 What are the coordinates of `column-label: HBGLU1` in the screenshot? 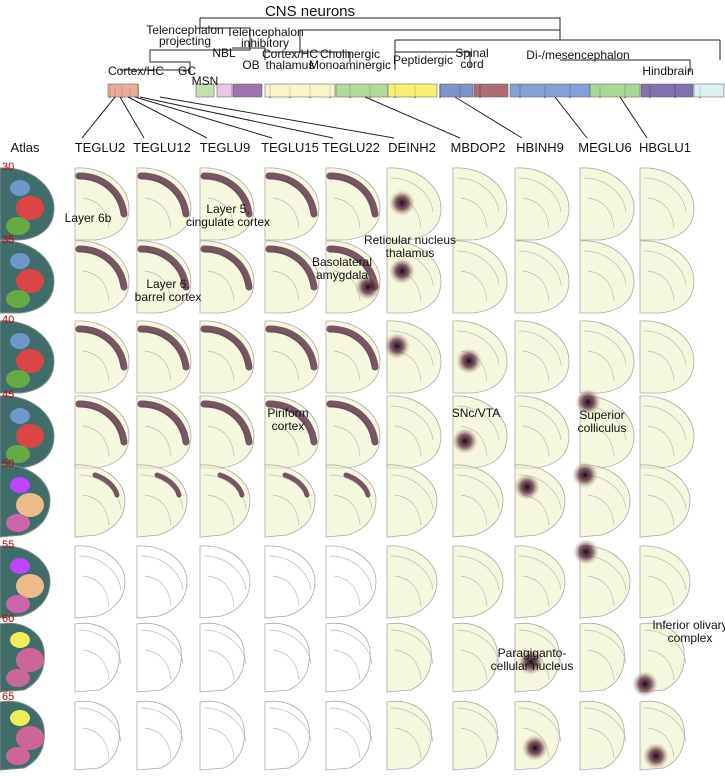 It's located at (665, 147).